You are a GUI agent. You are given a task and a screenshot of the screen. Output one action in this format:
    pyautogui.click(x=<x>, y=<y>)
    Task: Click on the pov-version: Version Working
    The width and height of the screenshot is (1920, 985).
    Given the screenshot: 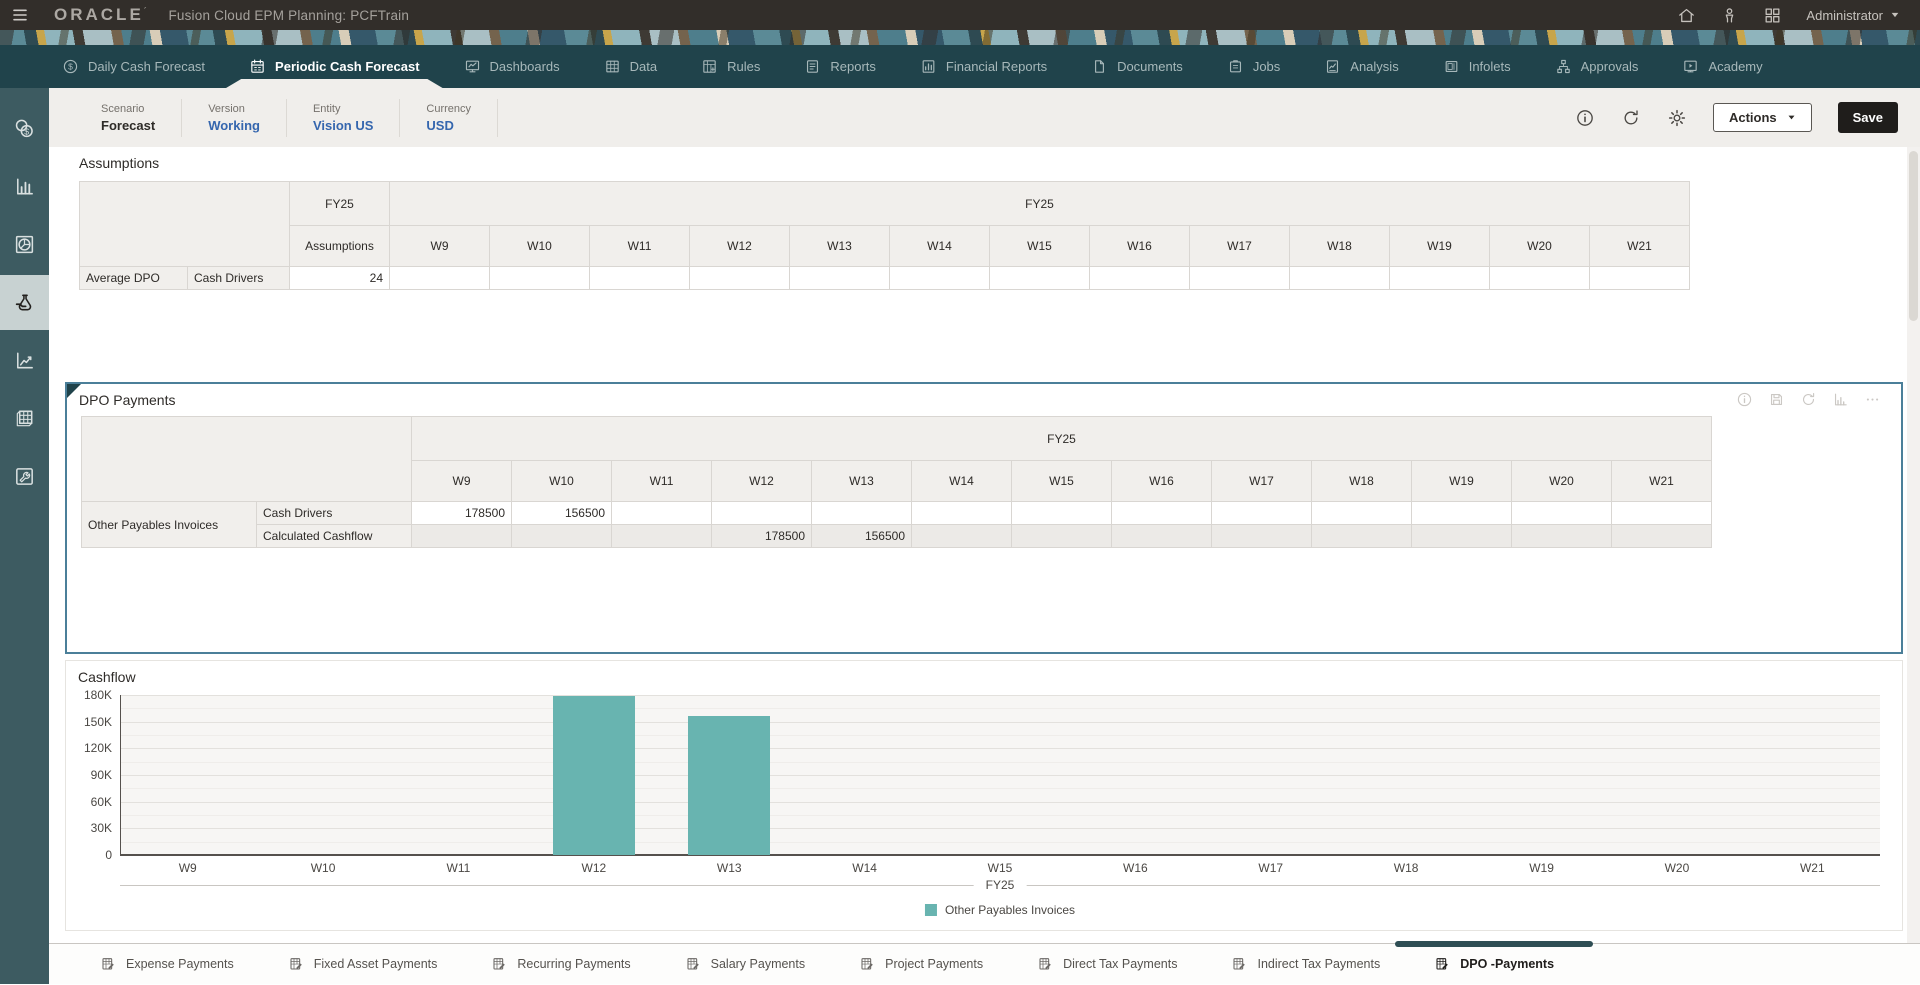 What is the action you would take?
    pyautogui.click(x=234, y=117)
    